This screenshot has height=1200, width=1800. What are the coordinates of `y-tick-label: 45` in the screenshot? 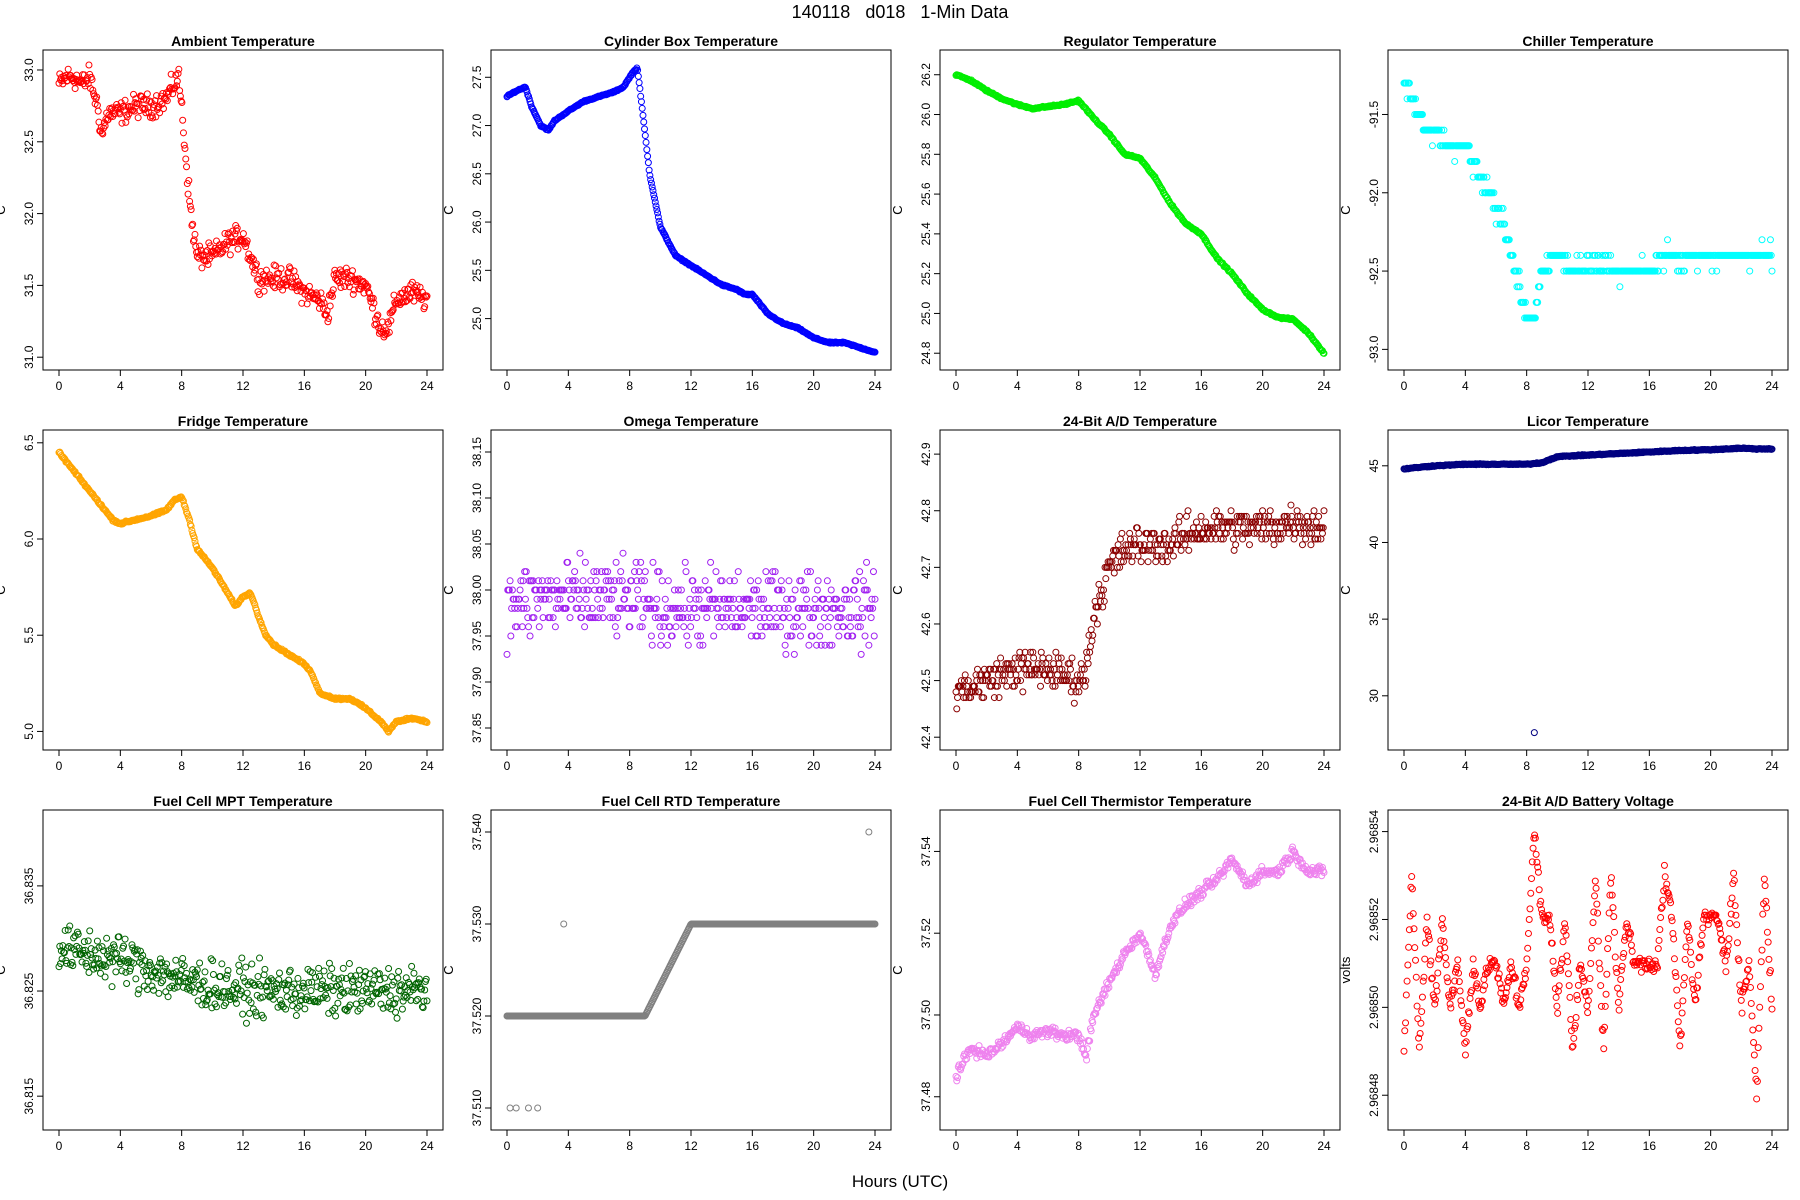 It's located at (1374, 466).